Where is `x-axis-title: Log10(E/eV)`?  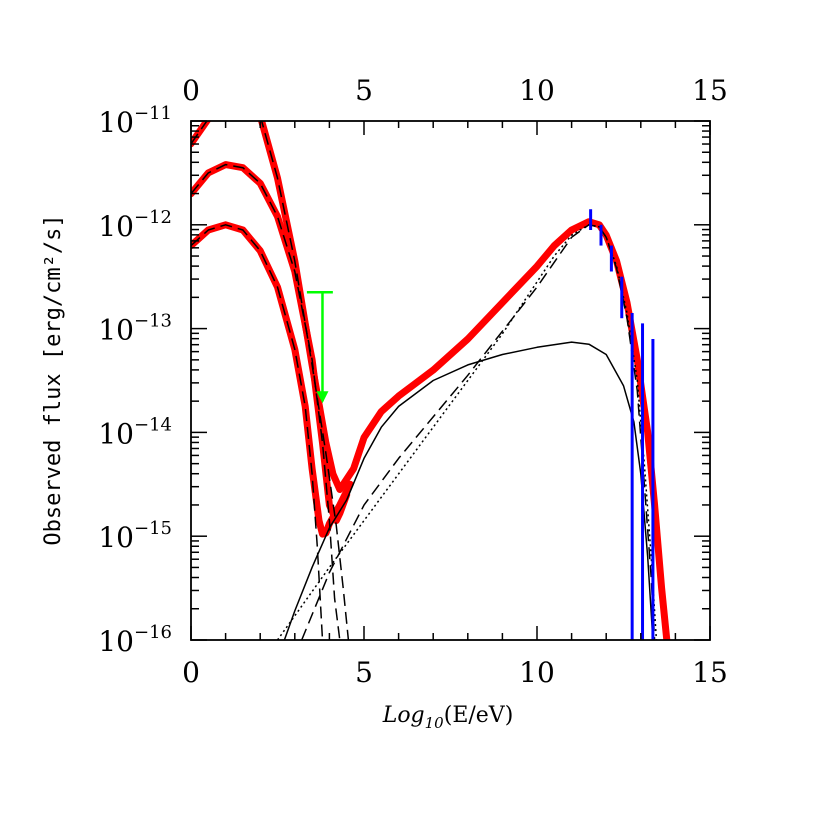
x-axis-title: Log10(E/eV) is located at coordinates (448, 717).